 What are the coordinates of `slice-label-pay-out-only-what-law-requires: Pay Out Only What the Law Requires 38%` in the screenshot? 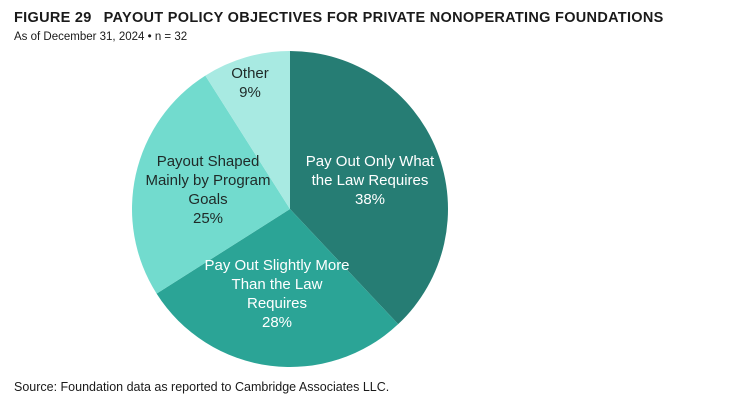 It's located at (370, 180).